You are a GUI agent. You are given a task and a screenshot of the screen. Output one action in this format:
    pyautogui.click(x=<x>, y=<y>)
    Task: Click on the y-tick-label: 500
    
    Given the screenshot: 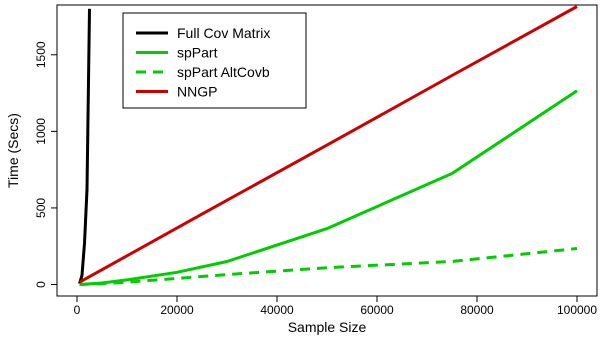 What is the action you would take?
    pyautogui.click(x=41, y=208)
    